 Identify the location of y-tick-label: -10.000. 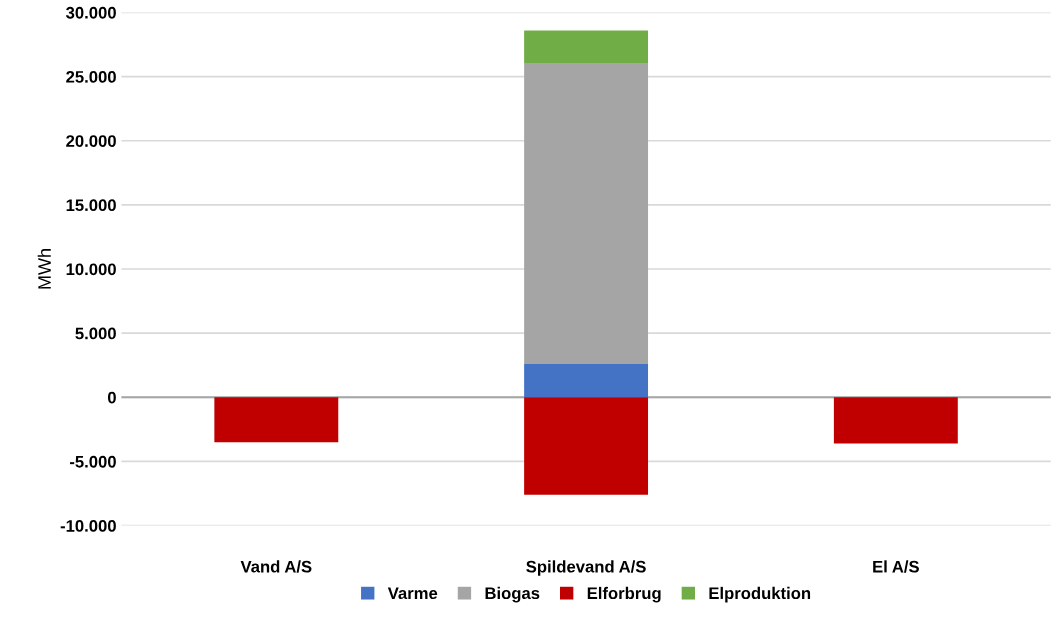
(88, 525).